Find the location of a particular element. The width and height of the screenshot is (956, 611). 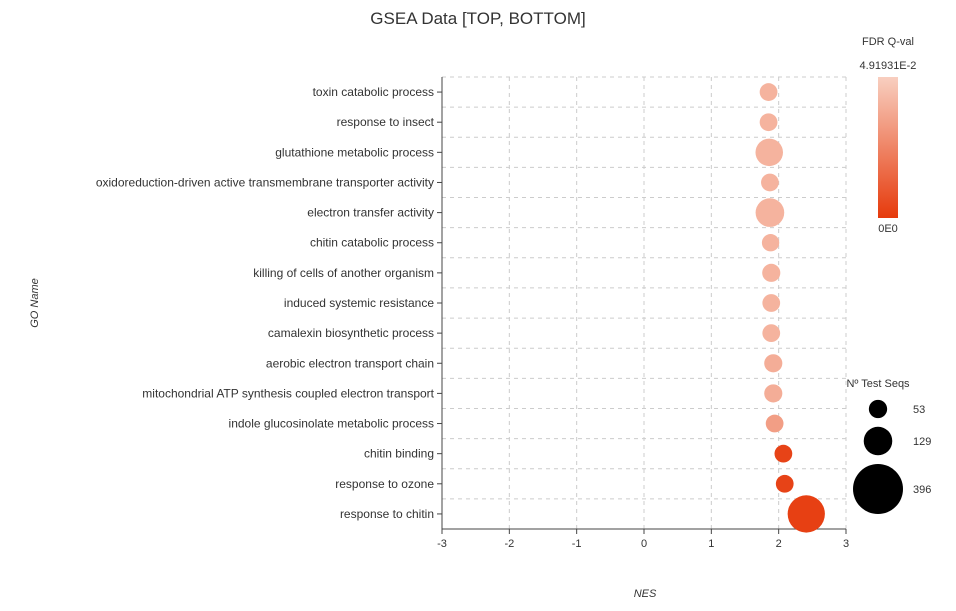

y-tick-label: camalexin biosynthetic process is located at coordinates (351, 333).